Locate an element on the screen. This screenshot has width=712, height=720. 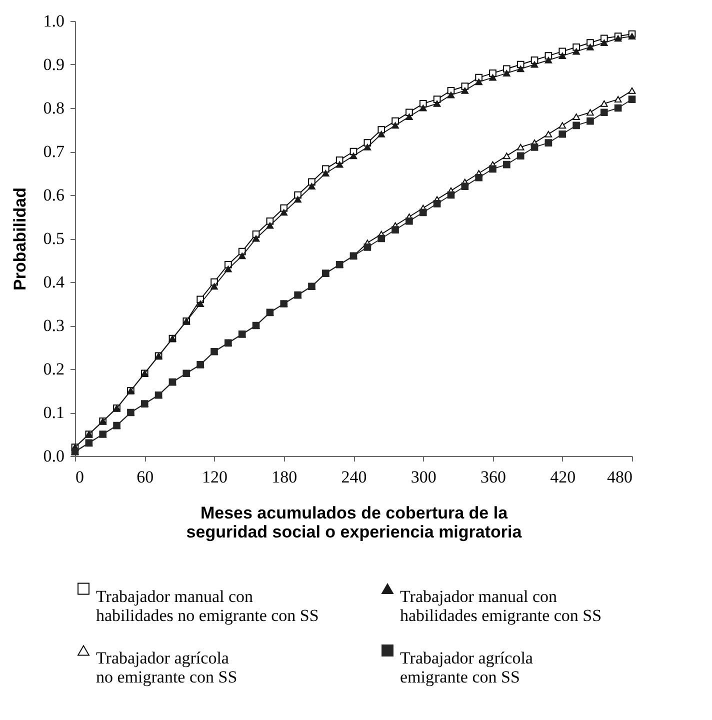
x-tick-label: 480 is located at coordinates (619, 477).